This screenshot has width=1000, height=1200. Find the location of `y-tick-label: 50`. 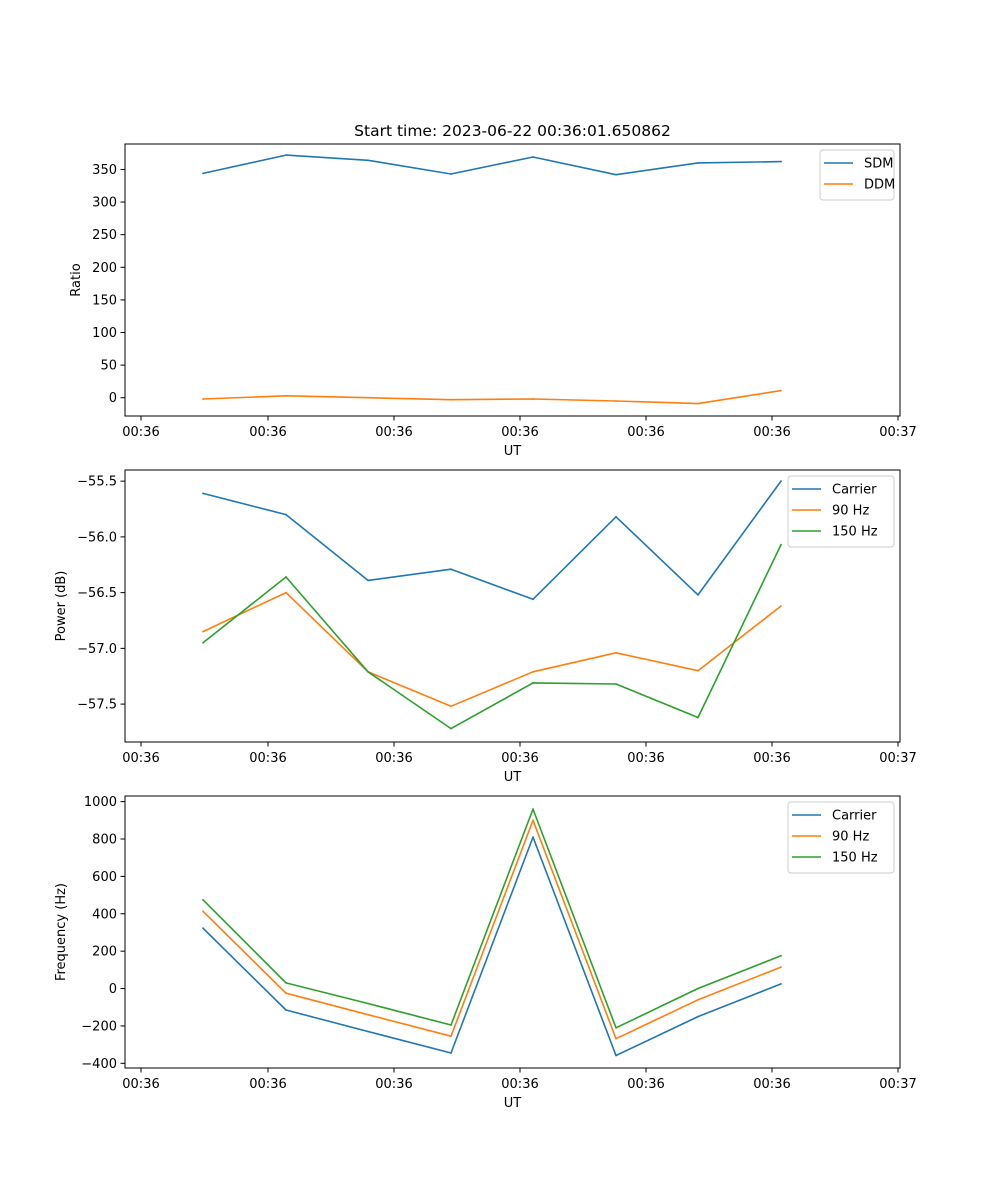

y-tick-label: 50 is located at coordinates (108, 366).